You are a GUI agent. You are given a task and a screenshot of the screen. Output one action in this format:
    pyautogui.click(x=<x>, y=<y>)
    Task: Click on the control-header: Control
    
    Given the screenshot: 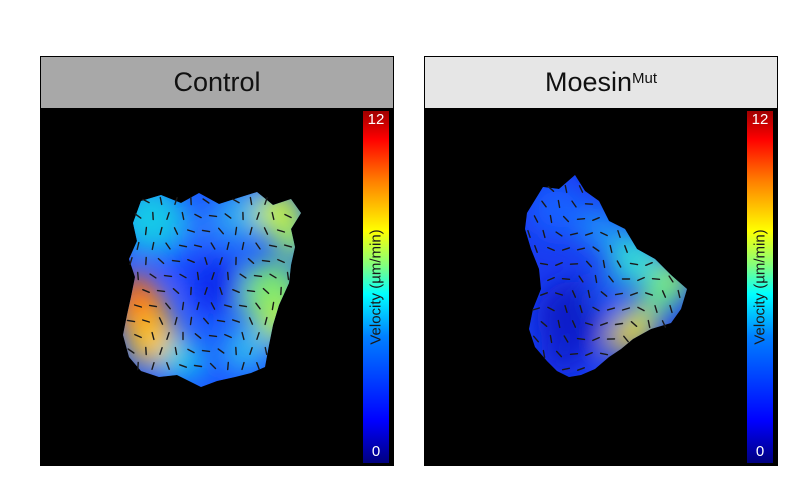 What is the action you would take?
    pyautogui.click(x=217, y=83)
    